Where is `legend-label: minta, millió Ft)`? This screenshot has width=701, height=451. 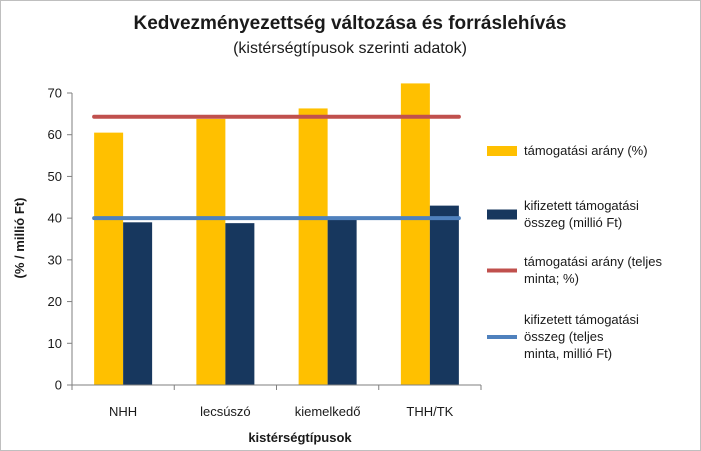 legend-label: minta, millió Ft) is located at coordinates (568, 353).